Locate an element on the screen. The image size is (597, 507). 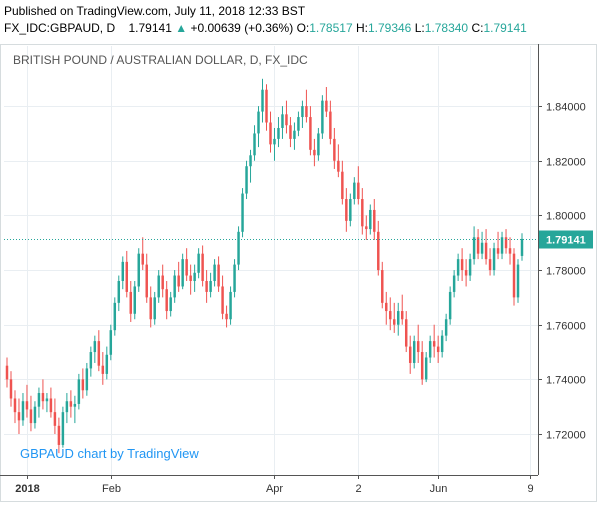
x-tick-label: 2018 is located at coordinates (27, 489).